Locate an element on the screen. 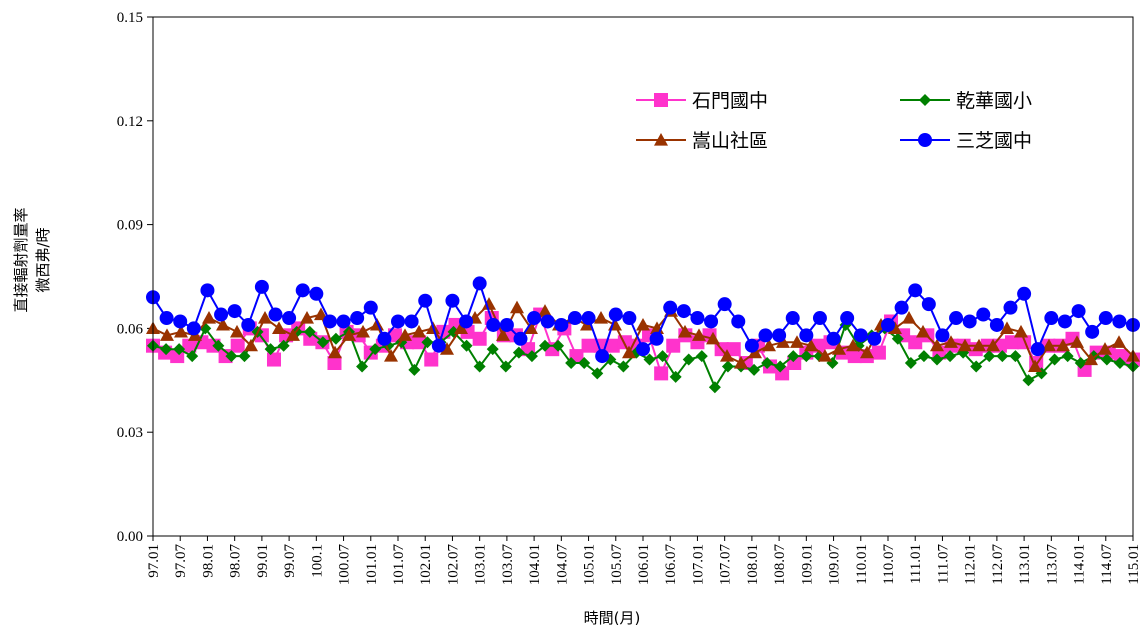 Image resolution: width=1140 pixels, height=633 pixels. x-tick-label: 101.01 is located at coordinates (372, 564).